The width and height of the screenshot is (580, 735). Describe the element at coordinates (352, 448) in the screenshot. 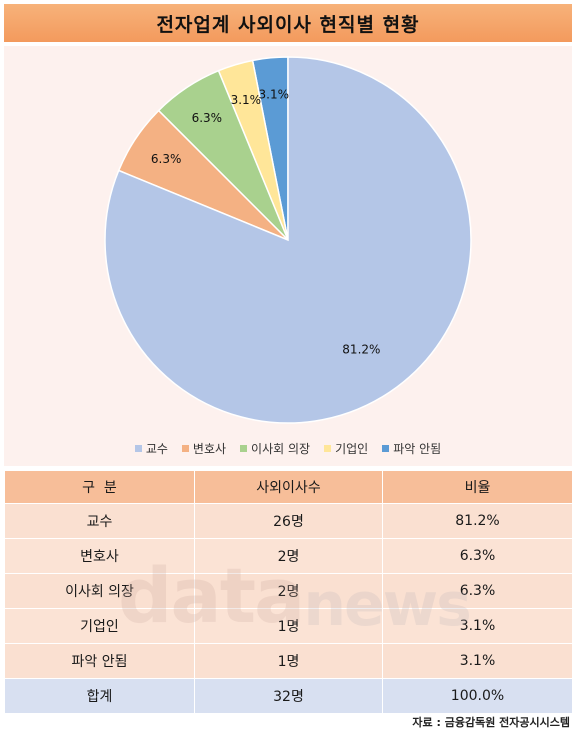

I see `legend-label: 기업인` at that location.